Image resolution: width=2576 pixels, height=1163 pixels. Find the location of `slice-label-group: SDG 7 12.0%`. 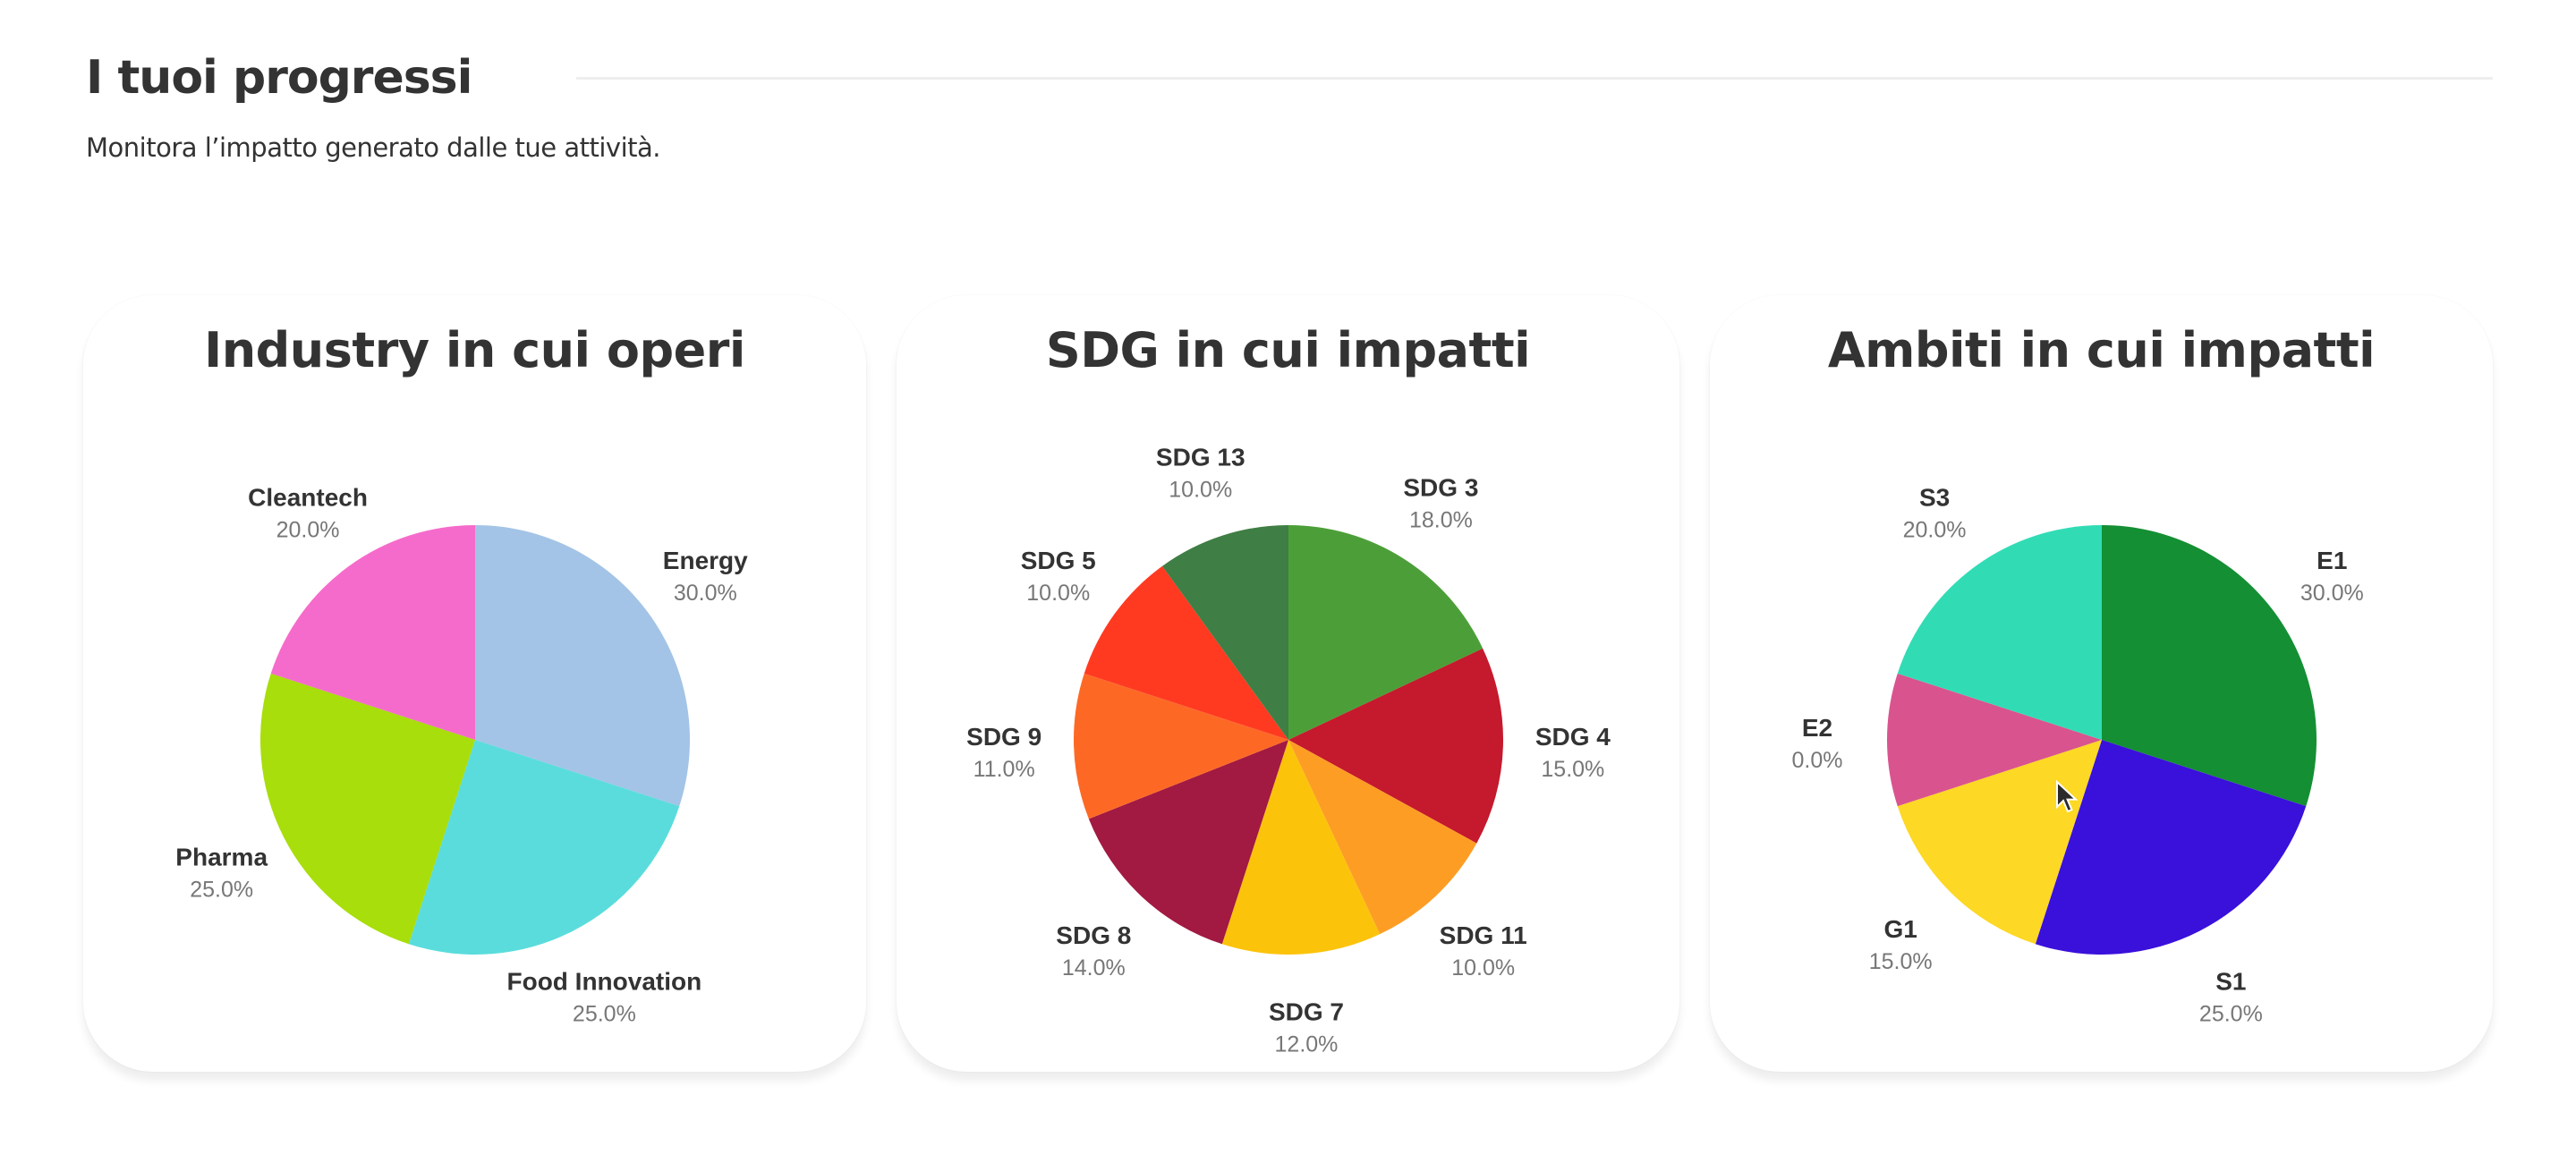

slice-label-group: SDG 7 12.0% is located at coordinates (1306, 1027).